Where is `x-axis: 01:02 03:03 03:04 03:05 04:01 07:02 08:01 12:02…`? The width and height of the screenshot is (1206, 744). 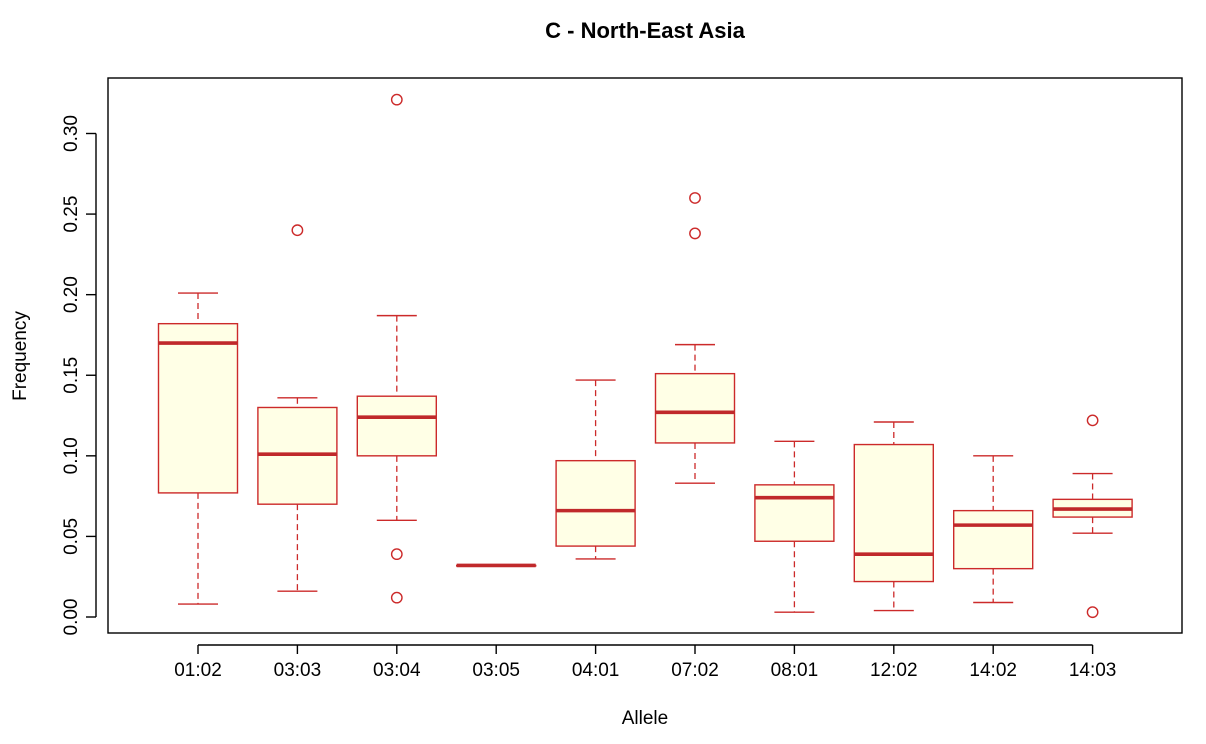
x-axis: 01:02 03:03 03:04 03:05 04:01 07:02 08:01 12:02… is located at coordinates (645, 662).